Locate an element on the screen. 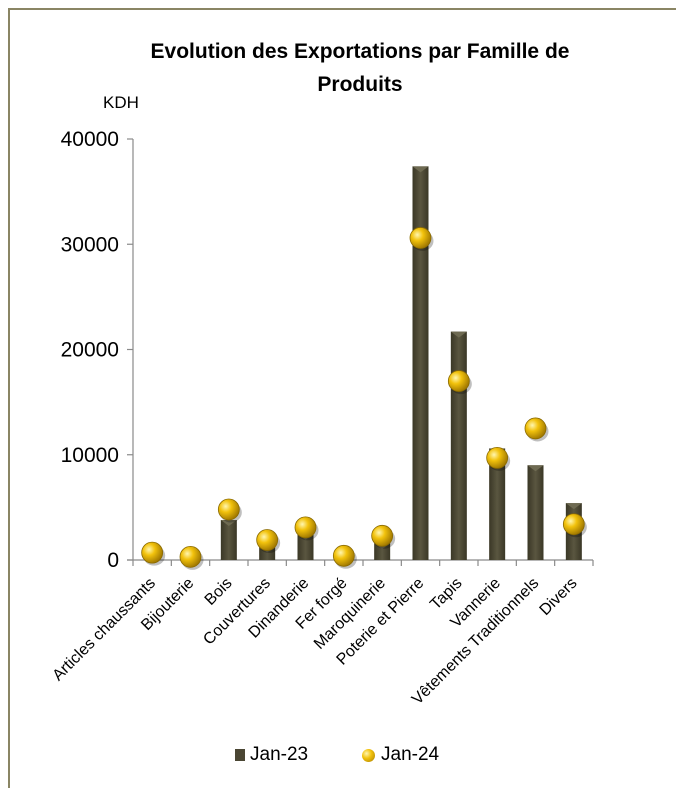  y-tick-label: 0 is located at coordinates (113, 560).